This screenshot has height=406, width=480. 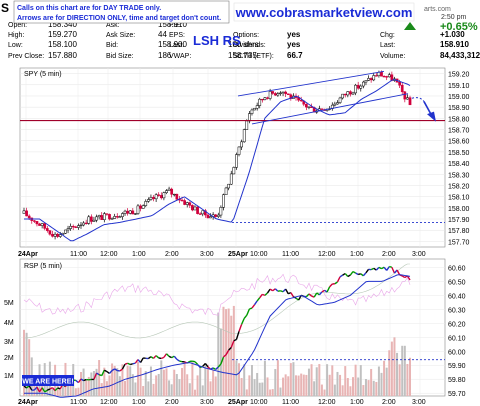 What do you see at coordinates (26, 56) in the screenshot?
I see `field-label: Prev Close:` at bounding box center [26, 56].